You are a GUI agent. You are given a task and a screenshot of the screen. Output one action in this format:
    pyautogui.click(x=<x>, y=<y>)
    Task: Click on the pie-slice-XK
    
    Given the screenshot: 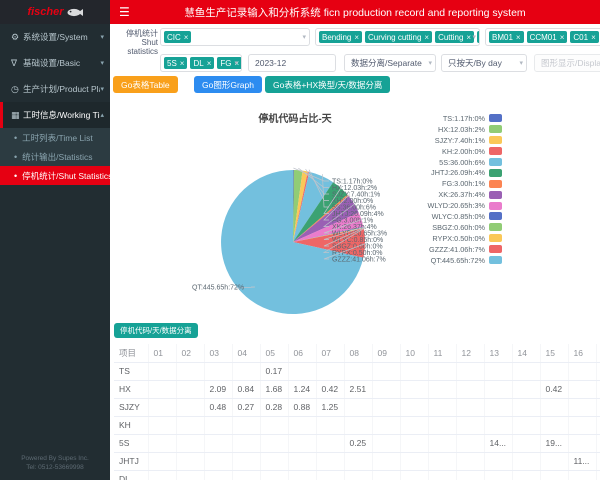 What is the action you would take?
    pyautogui.click(x=326, y=219)
    